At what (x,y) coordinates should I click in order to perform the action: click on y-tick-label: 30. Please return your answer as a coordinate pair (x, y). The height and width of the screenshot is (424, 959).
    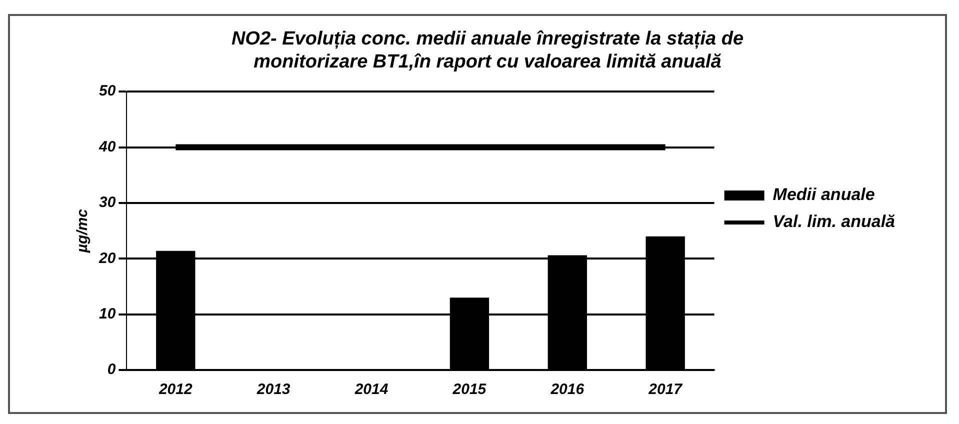
    Looking at the image, I should click on (107, 203).